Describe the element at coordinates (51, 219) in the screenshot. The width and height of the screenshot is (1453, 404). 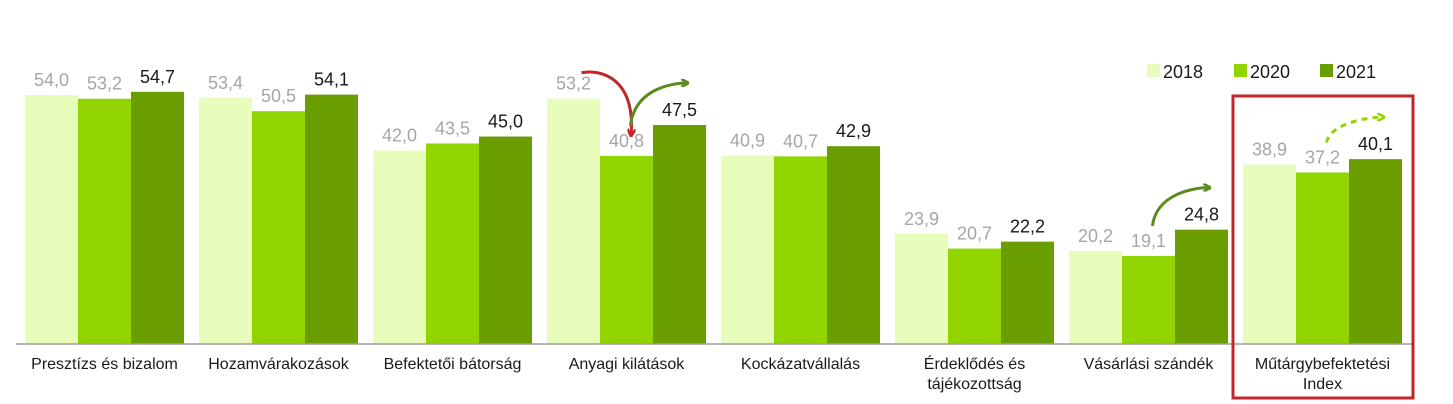
I see `bar-presztizs-es-bizalom-2018` at that location.